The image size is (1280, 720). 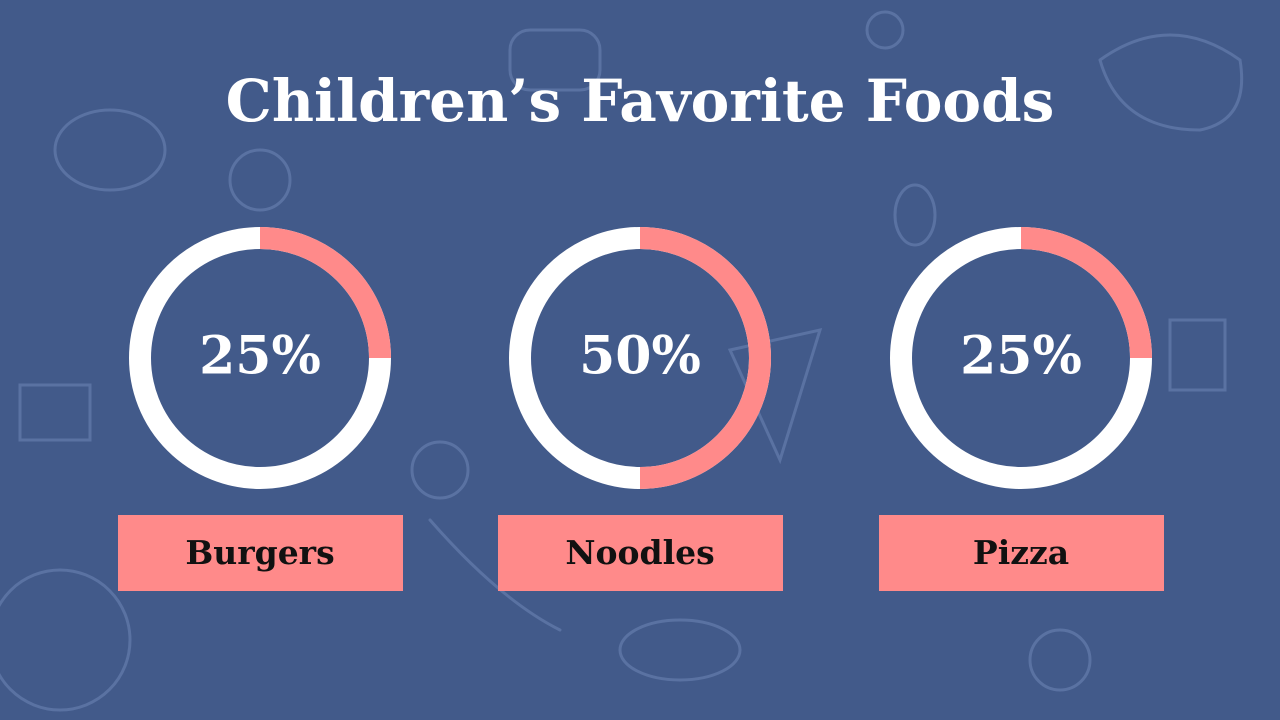 What do you see at coordinates (640, 101) in the screenshot?
I see `title: Children’s Favorite Foods` at bounding box center [640, 101].